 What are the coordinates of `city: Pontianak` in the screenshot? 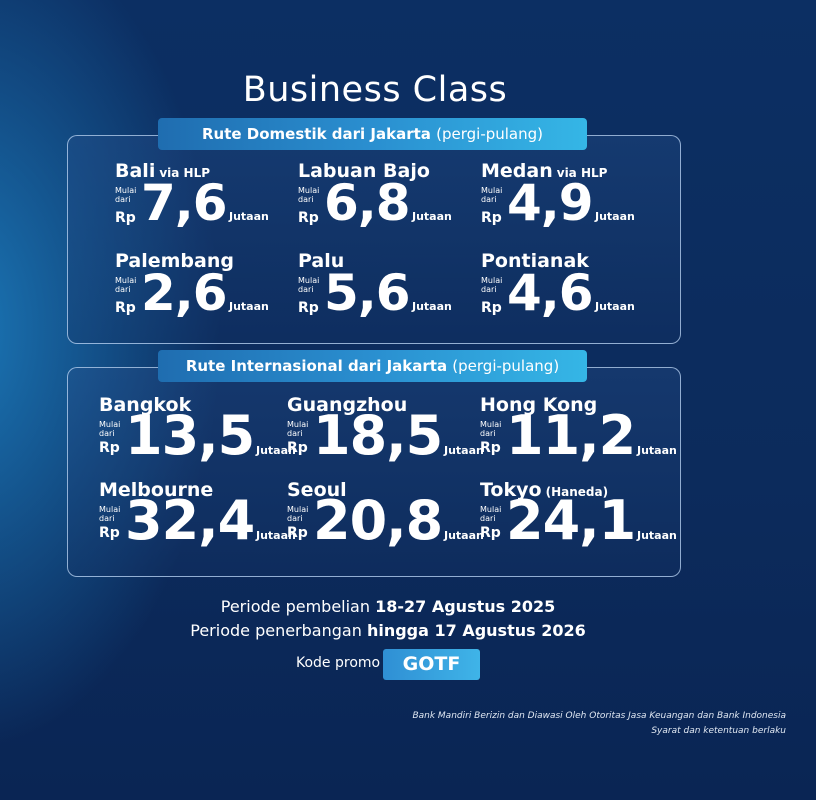 It's located at (535, 261).